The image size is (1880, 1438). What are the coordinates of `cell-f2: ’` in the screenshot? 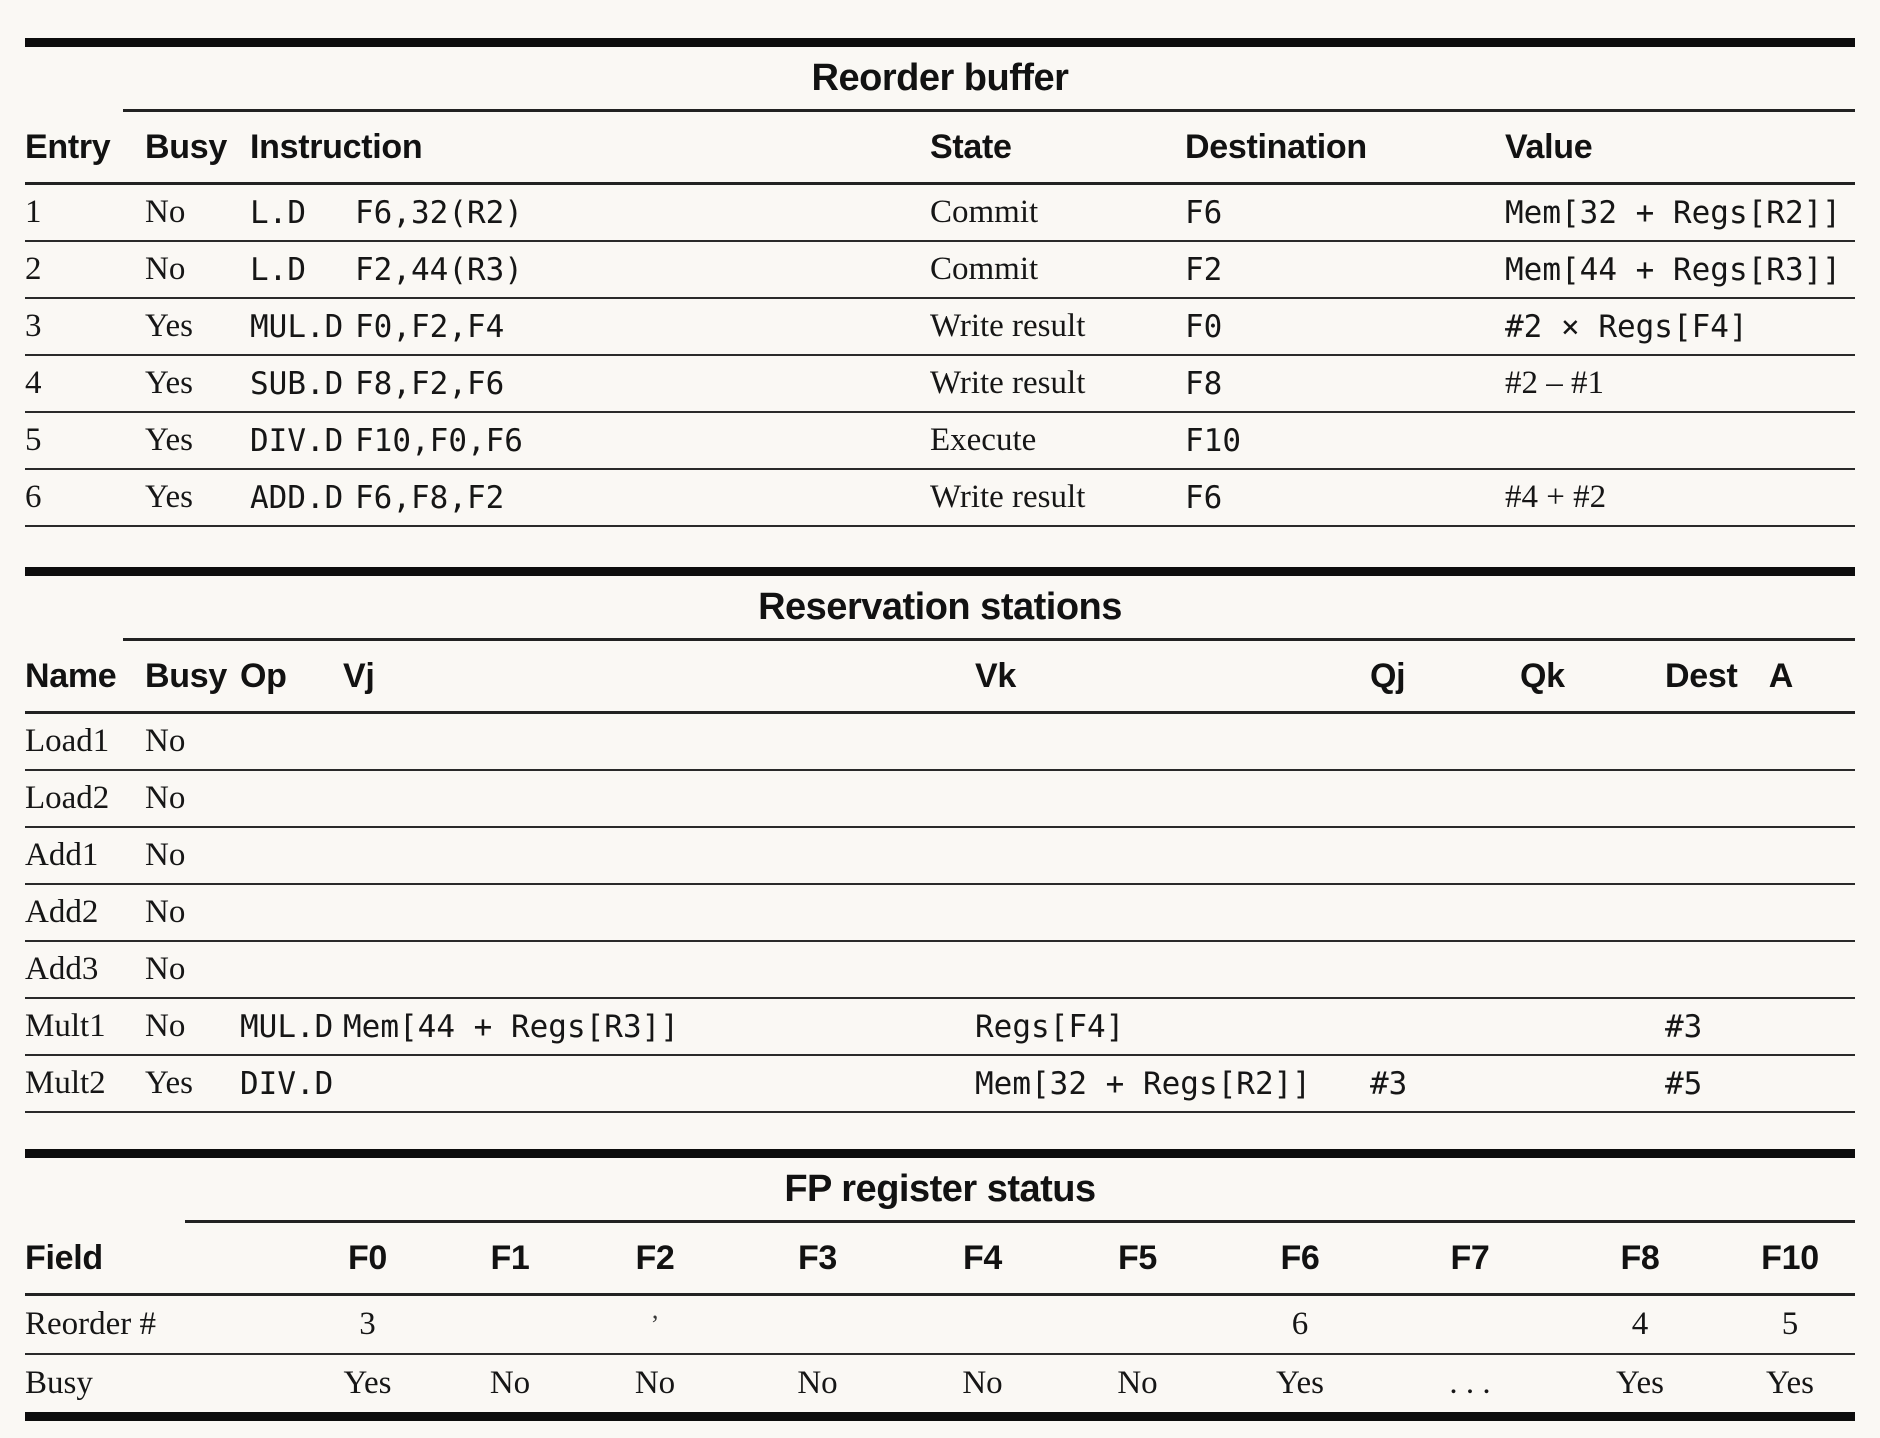 It's located at (655, 1324).